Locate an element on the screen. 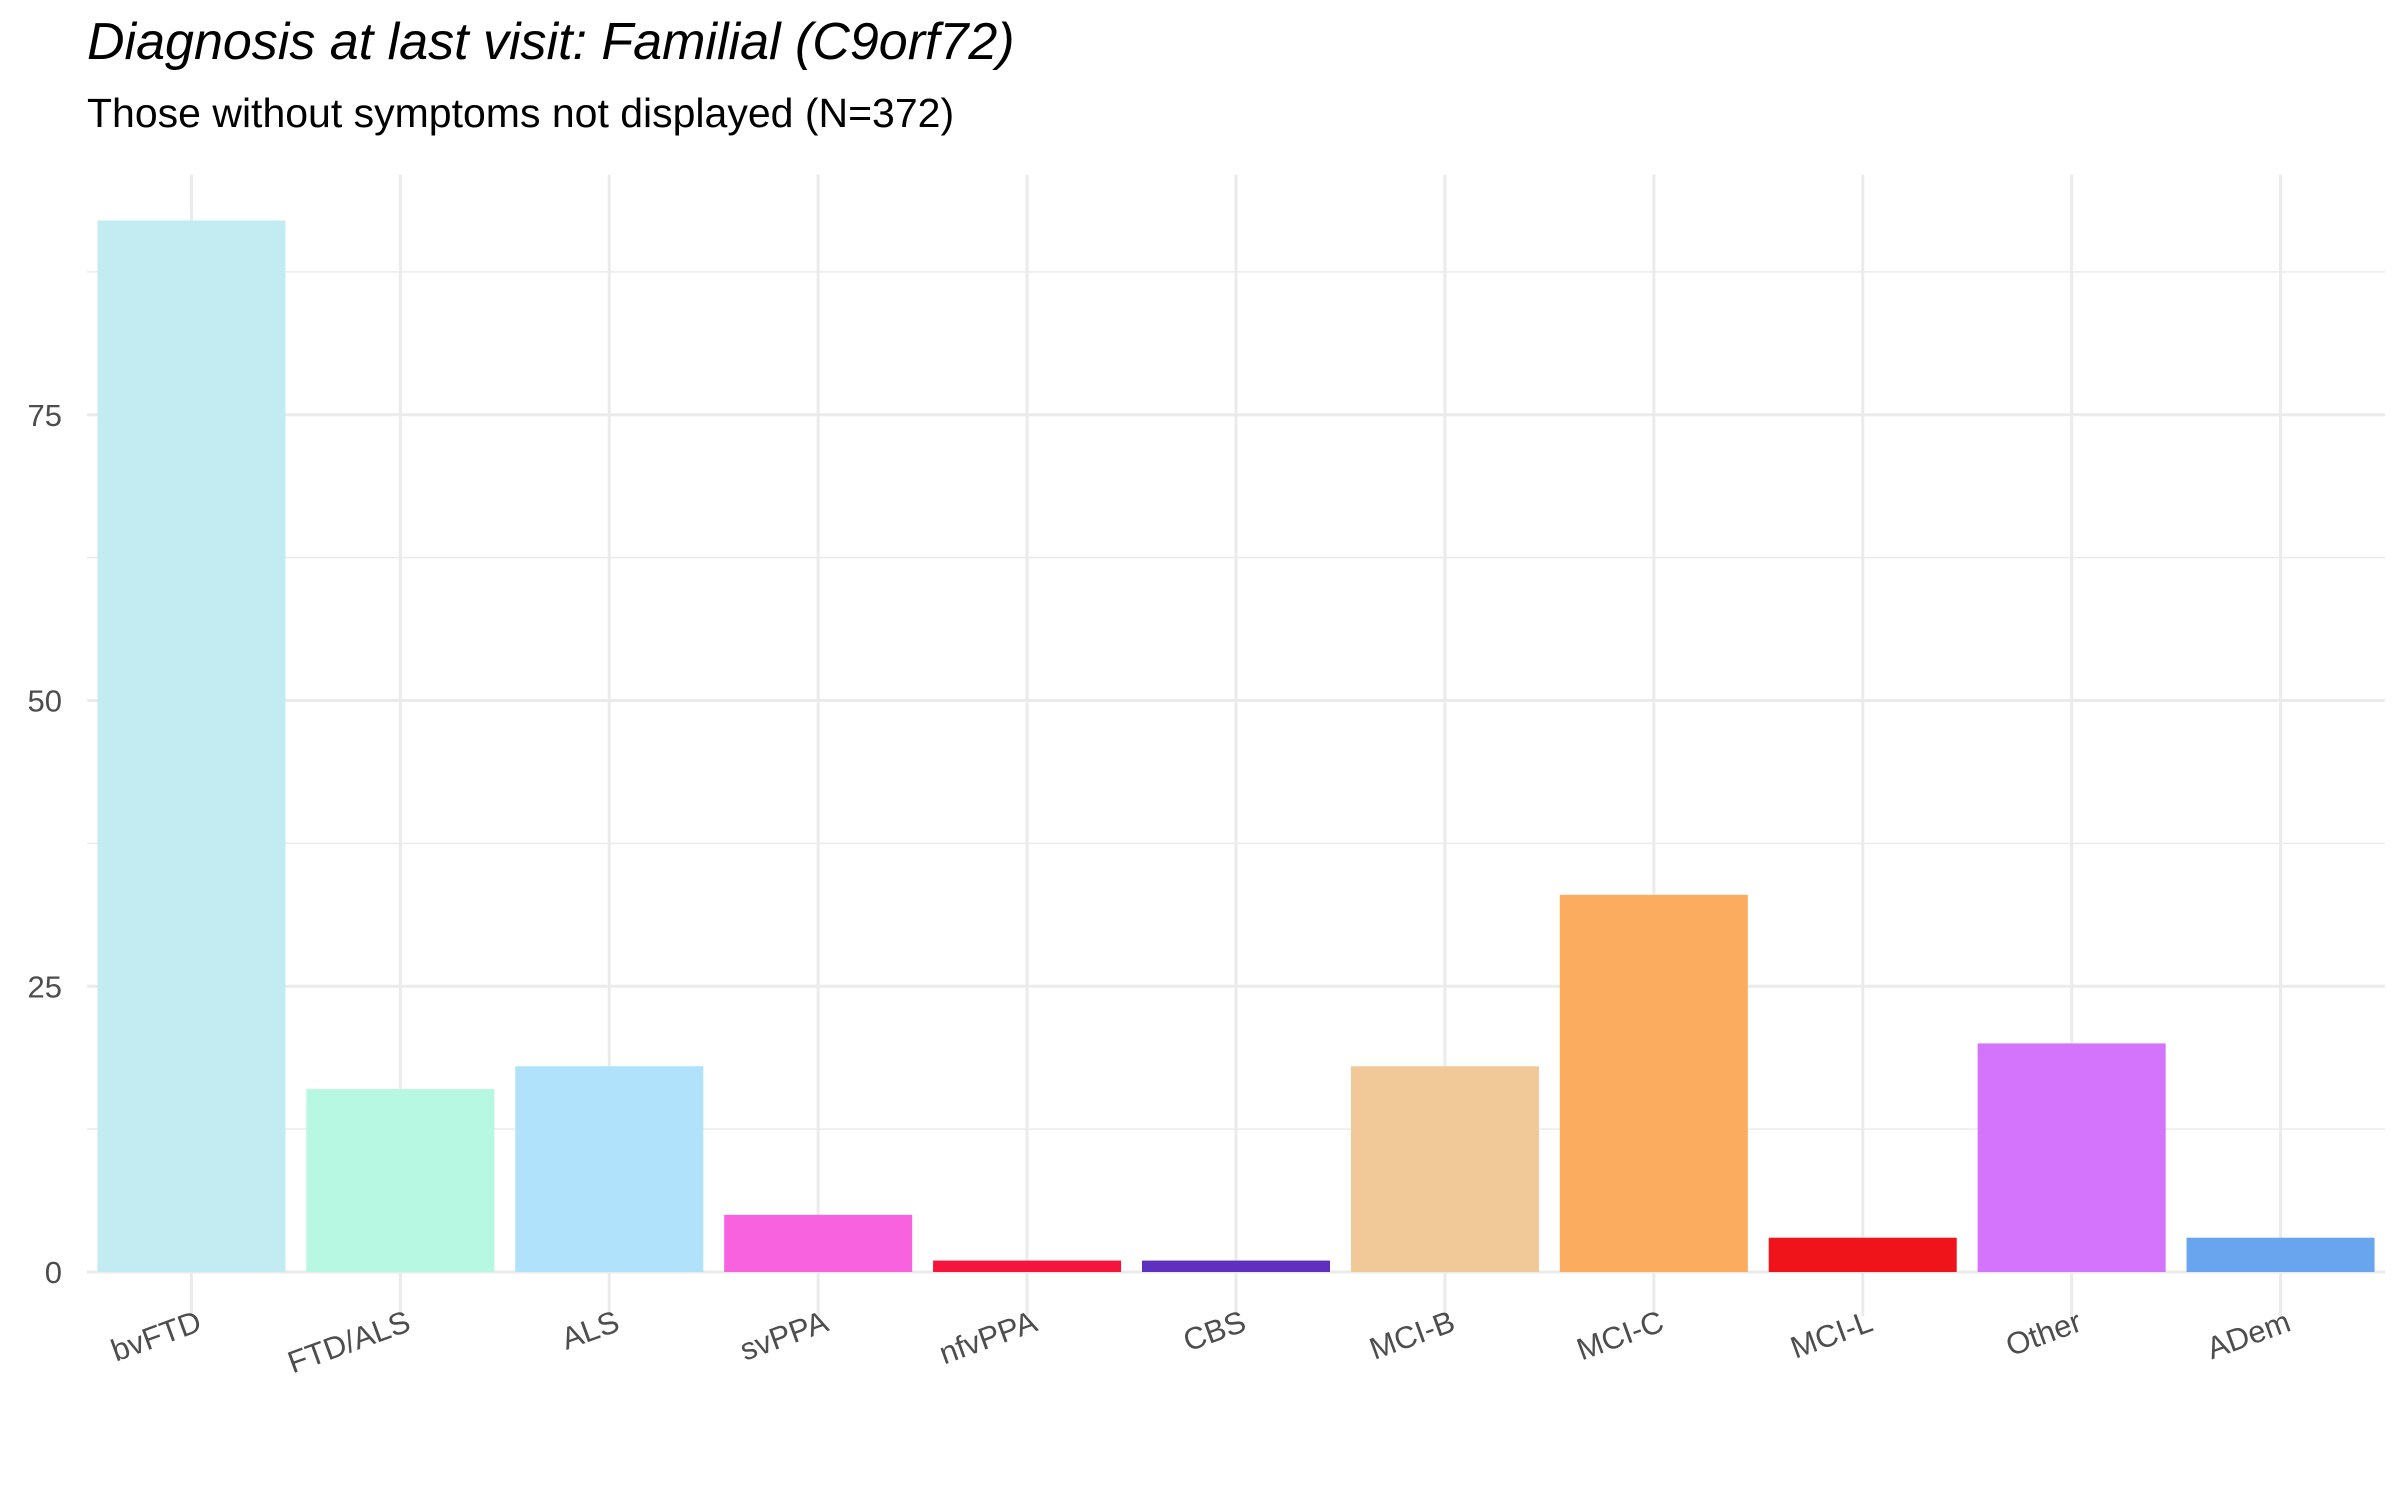 The height and width of the screenshot is (1500, 2400). bar-bvftd is located at coordinates (191, 746).